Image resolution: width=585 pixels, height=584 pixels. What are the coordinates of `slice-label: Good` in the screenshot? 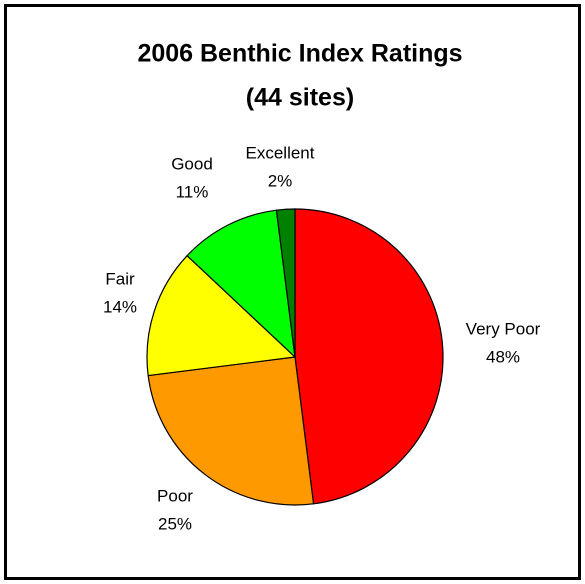 It's located at (192, 163).